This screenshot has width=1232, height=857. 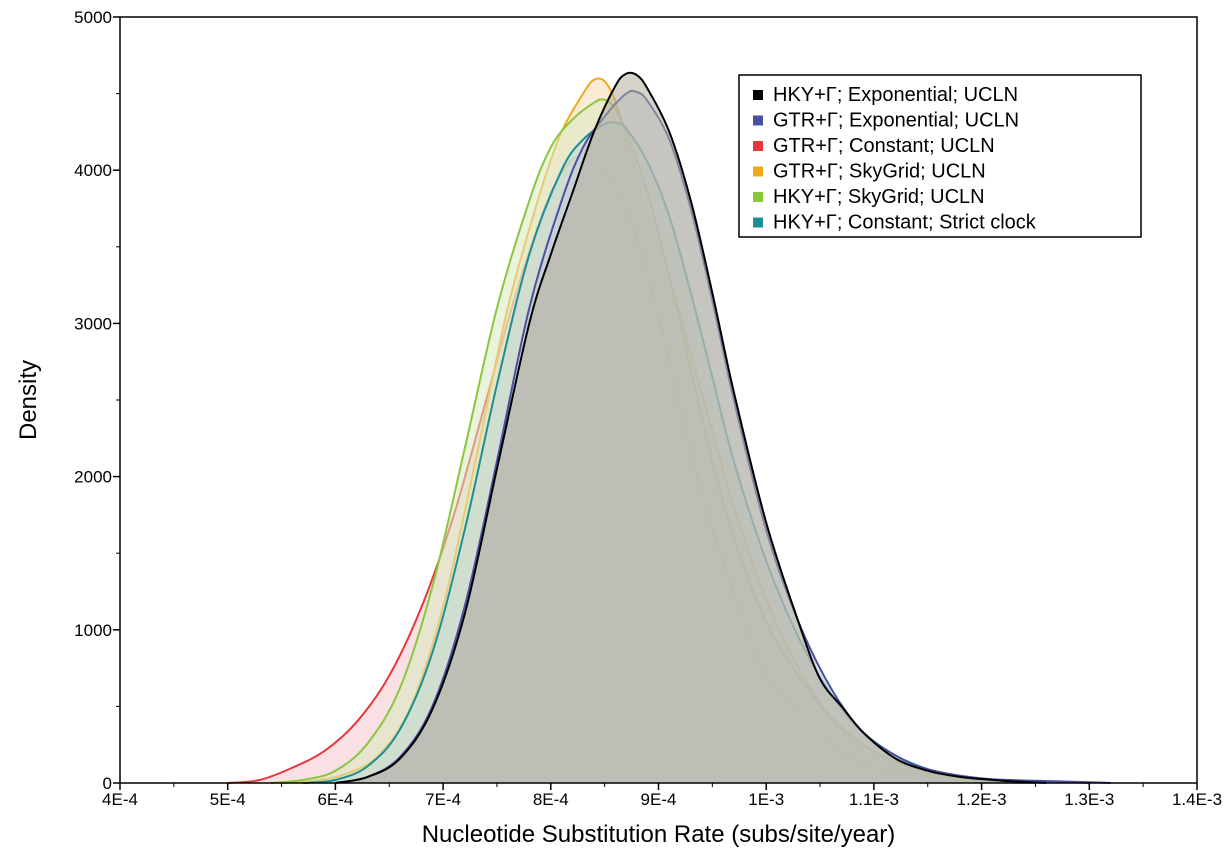 What do you see at coordinates (1089, 799) in the screenshot?
I see `x-tick-label: 1.3E-3` at bounding box center [1089, 799].